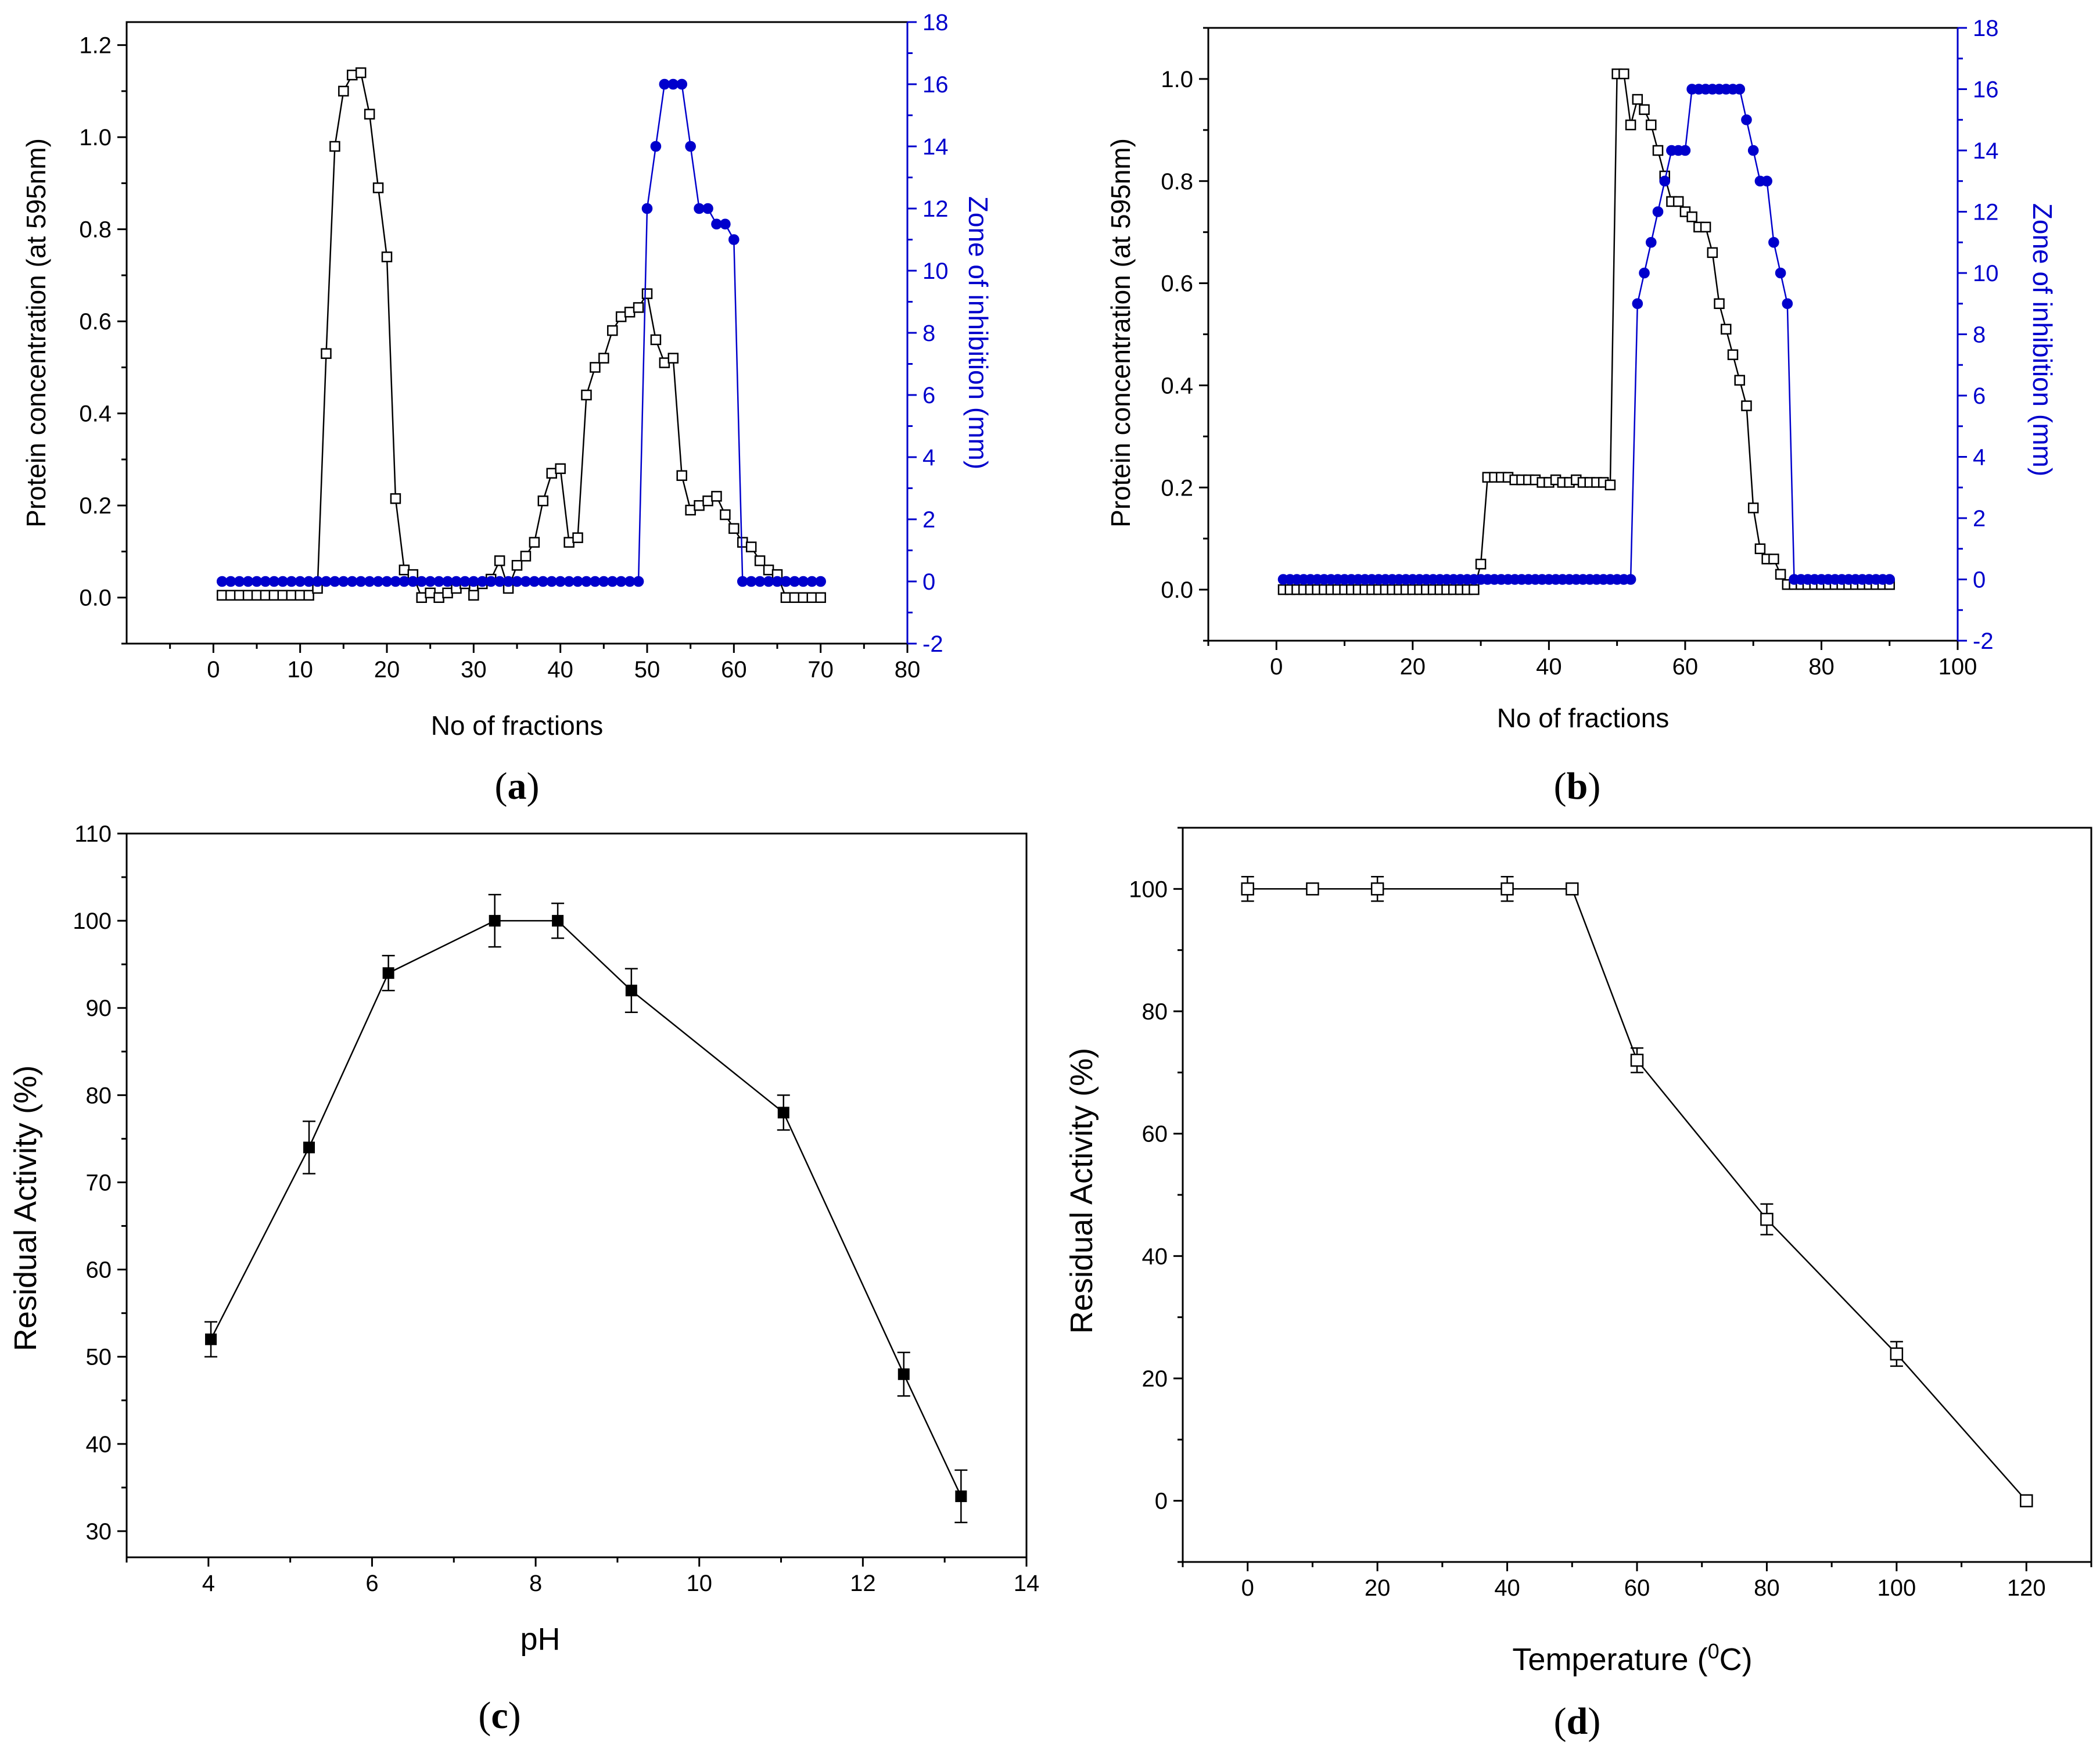  I want to click on chart-c-ylabel: Residual Activity (%), so click(26, 1208).